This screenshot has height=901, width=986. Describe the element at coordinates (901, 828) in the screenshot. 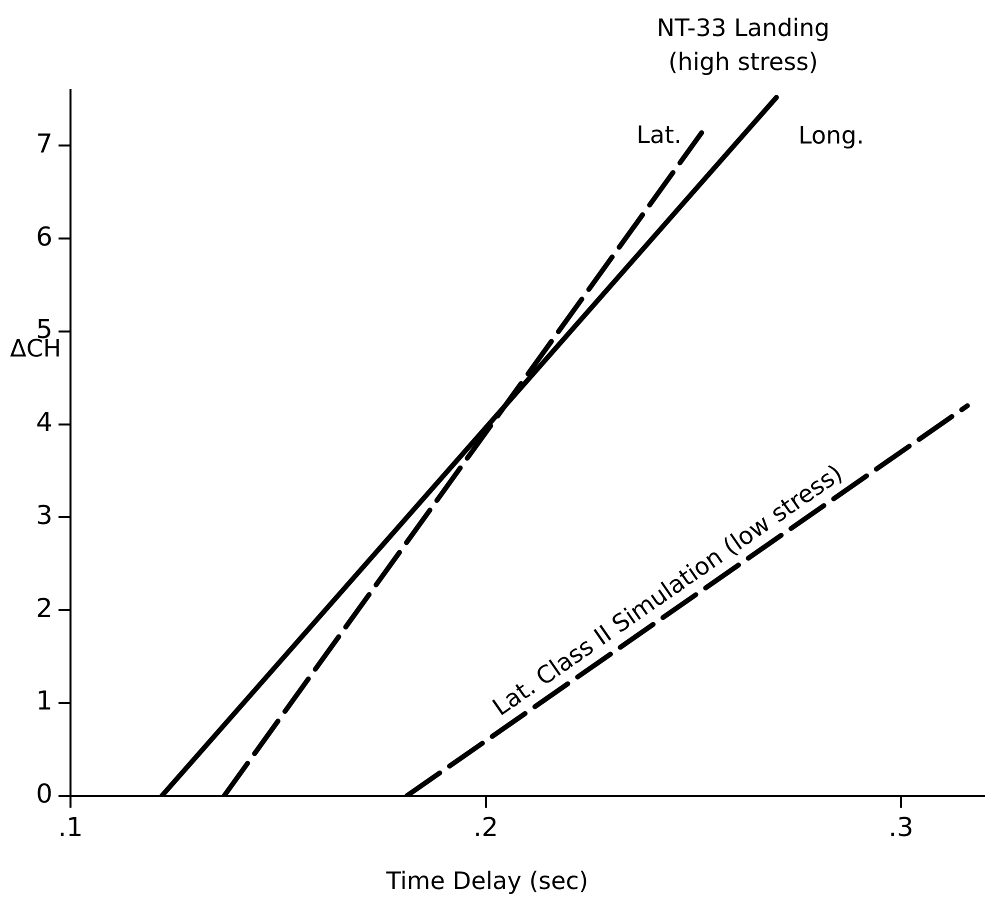

I see `x-tick-label: .3` at that location.